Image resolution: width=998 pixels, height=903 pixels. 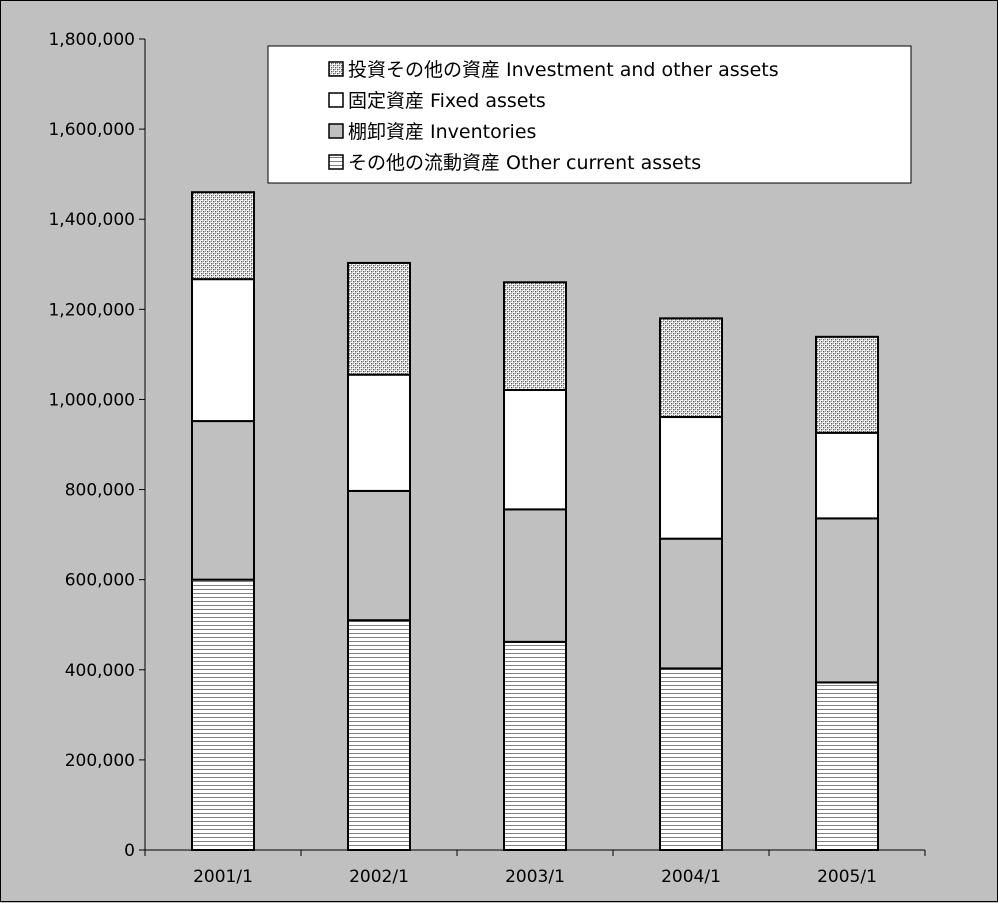 What do you see at coordinates (91, 310) in the screenshot?
I see `y-tick-label: 1,200,000` at bounding box center [91, 310].